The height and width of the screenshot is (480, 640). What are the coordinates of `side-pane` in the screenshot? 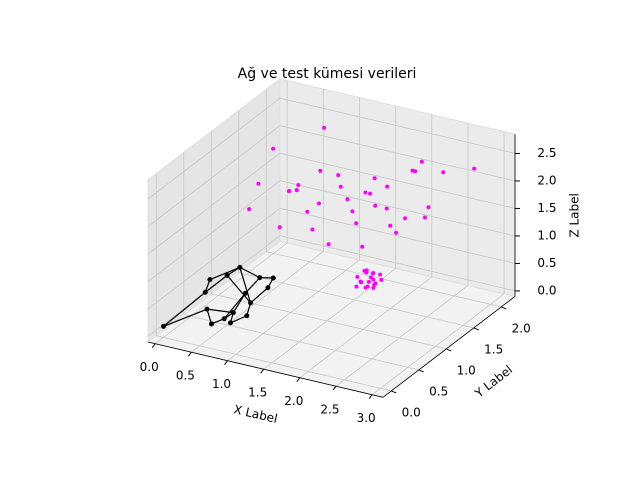 It's located at (214, 210).